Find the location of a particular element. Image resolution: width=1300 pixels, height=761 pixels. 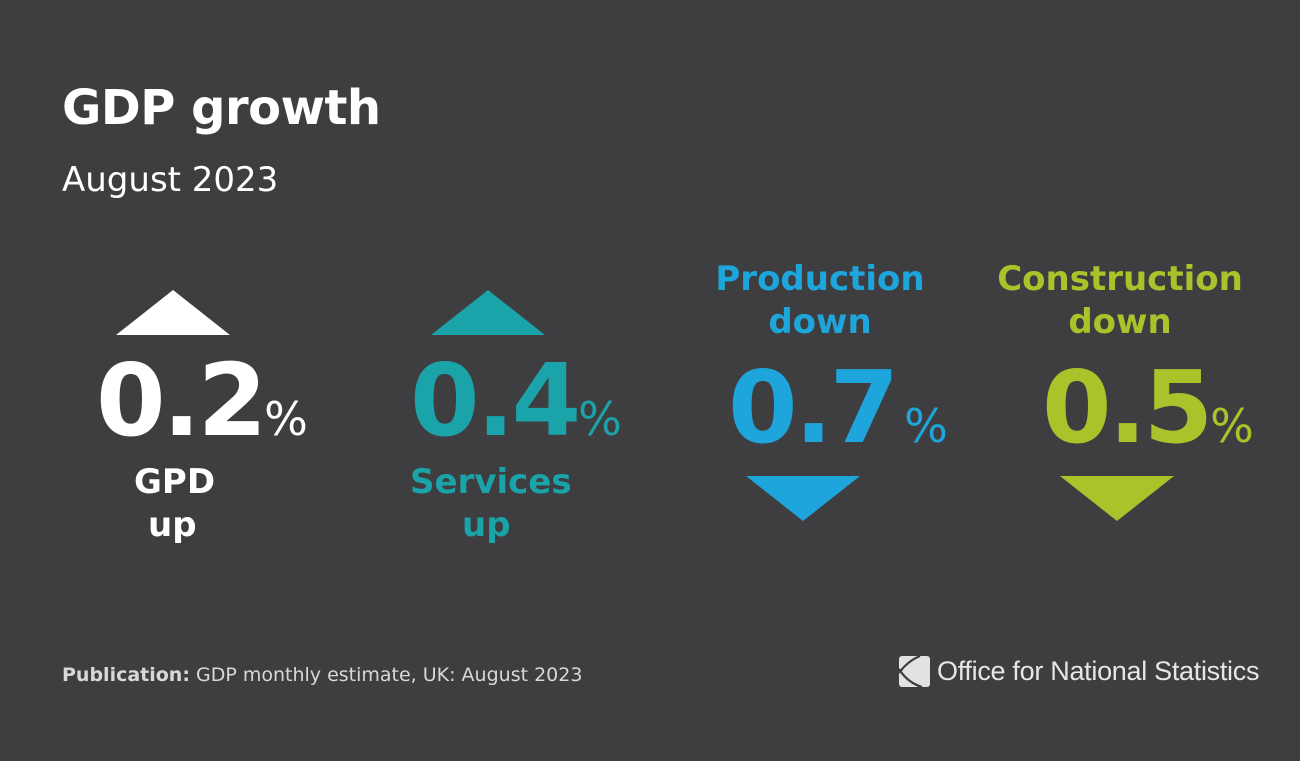

value-number: 0.4 is located at coordinates (495, 400).